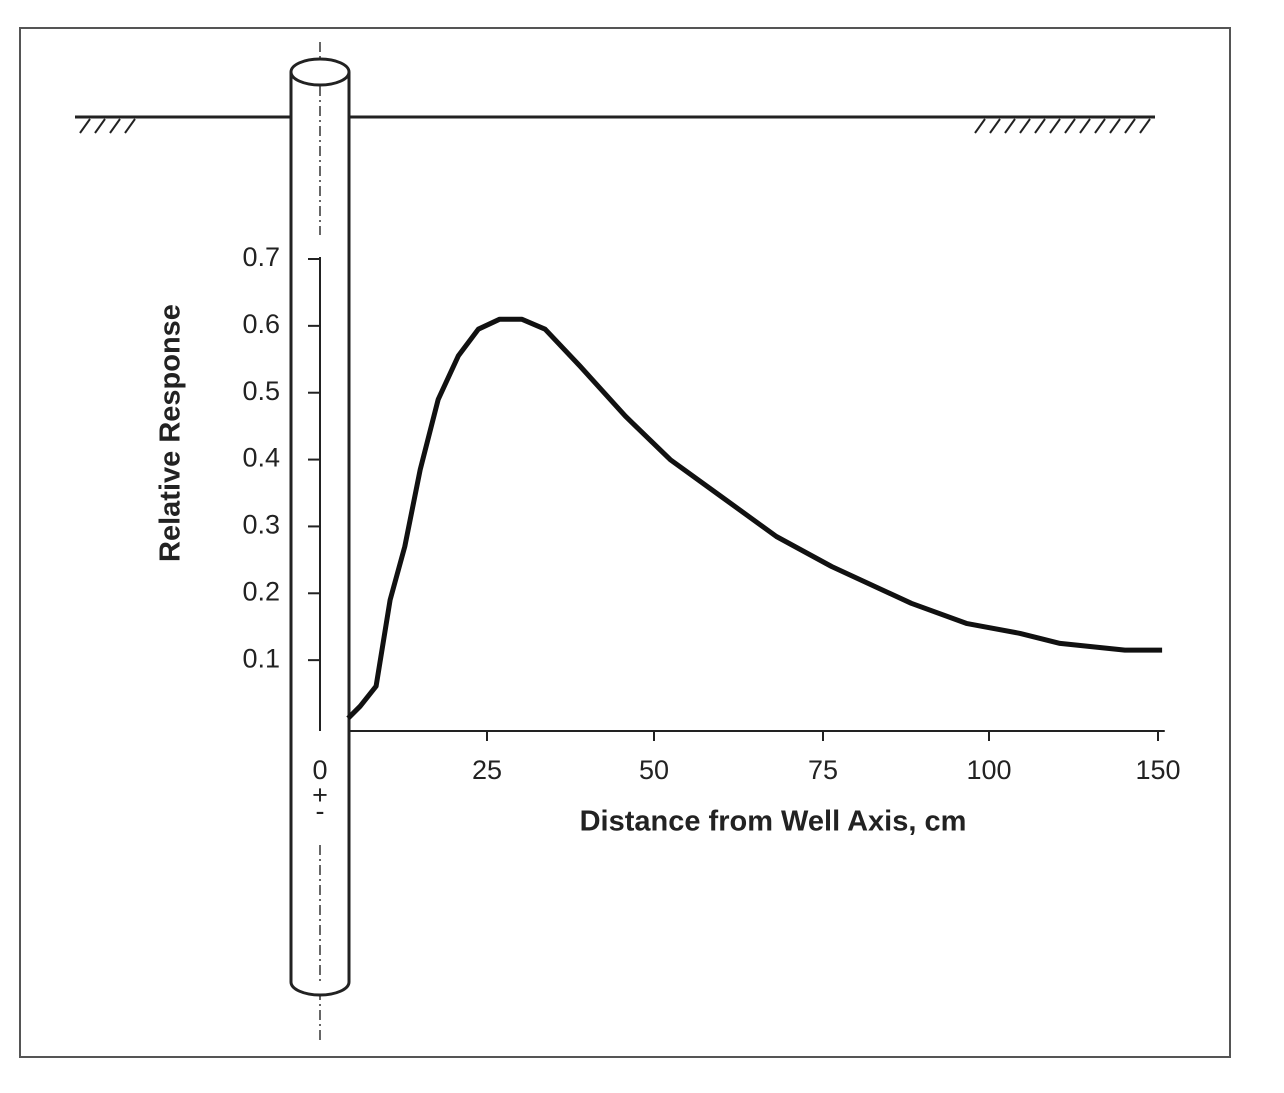  What do you see at coordinates (261, 458) in the screenshot?
I see `y-tick-label: 0.4` at bounding box center [261, 458].